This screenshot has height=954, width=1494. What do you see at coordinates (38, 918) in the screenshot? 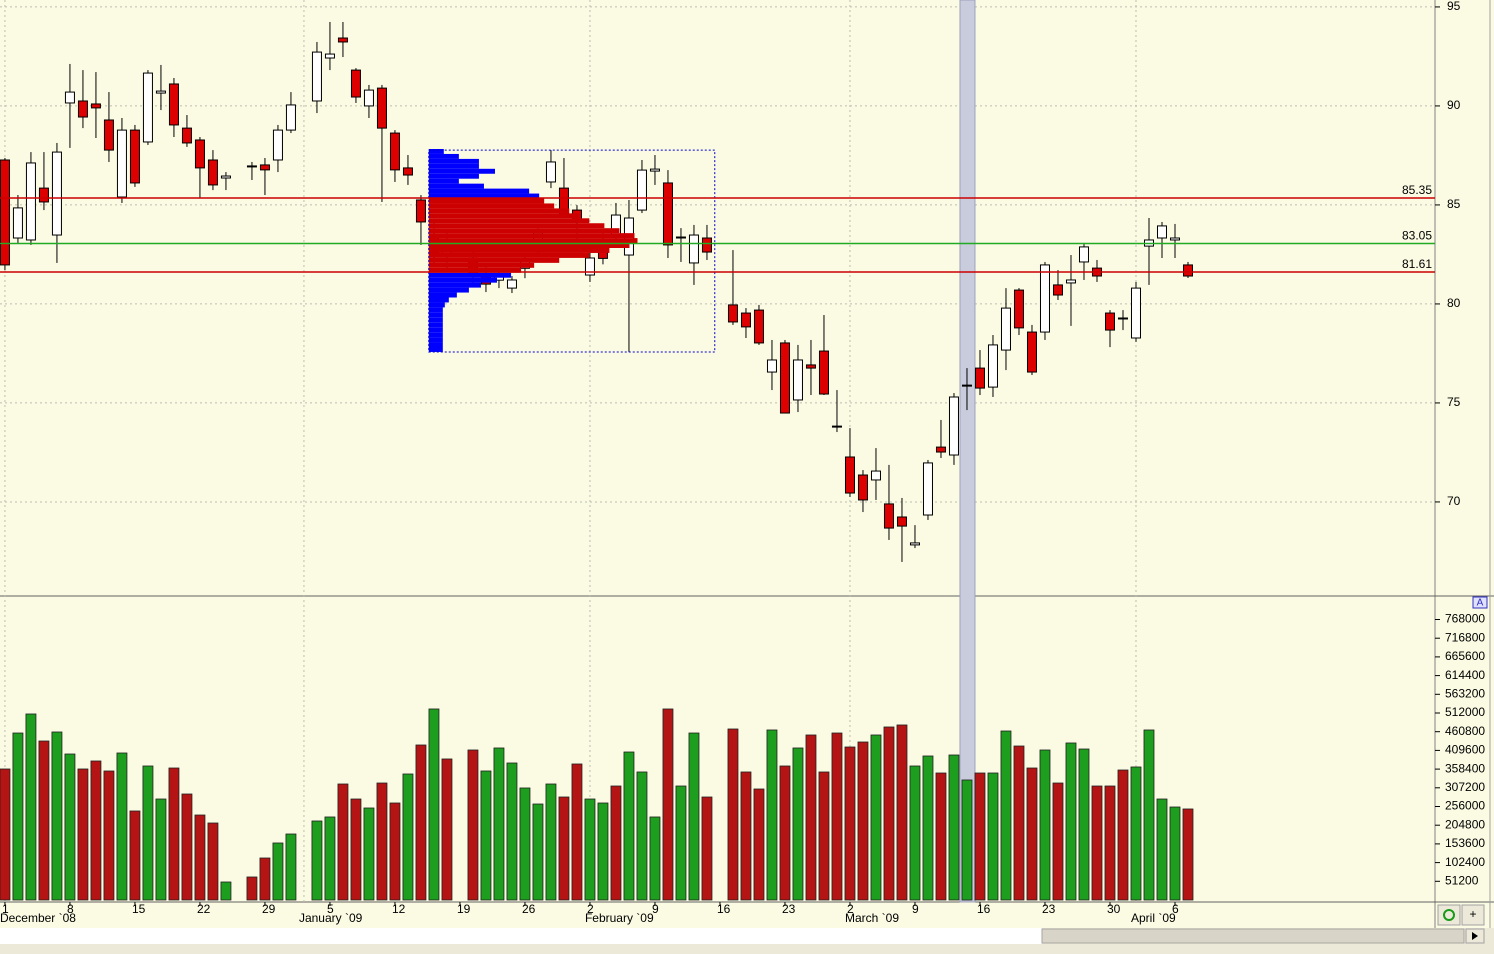
I see `month-label: December `08` at bounding box center [38, 918].